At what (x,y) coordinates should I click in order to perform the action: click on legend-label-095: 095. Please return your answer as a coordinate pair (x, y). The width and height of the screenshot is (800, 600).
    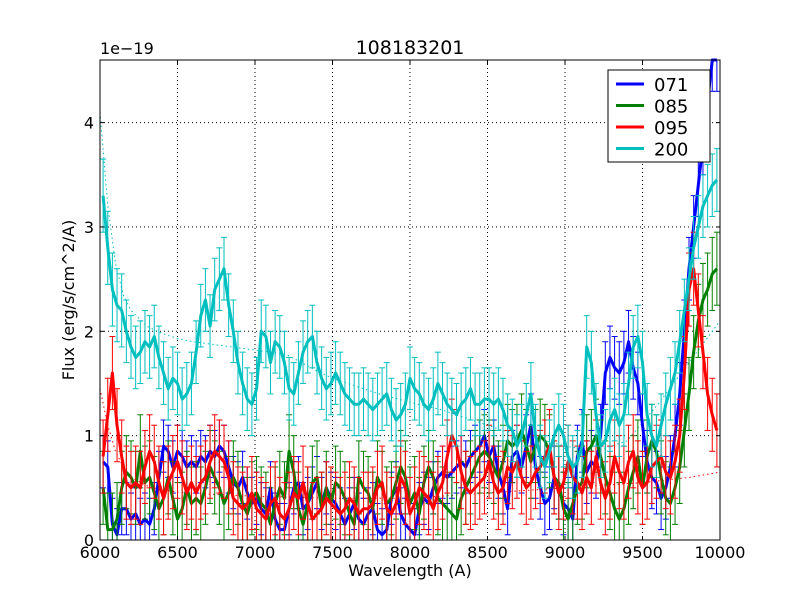
    Looking at the image, I should click on (671, 128).